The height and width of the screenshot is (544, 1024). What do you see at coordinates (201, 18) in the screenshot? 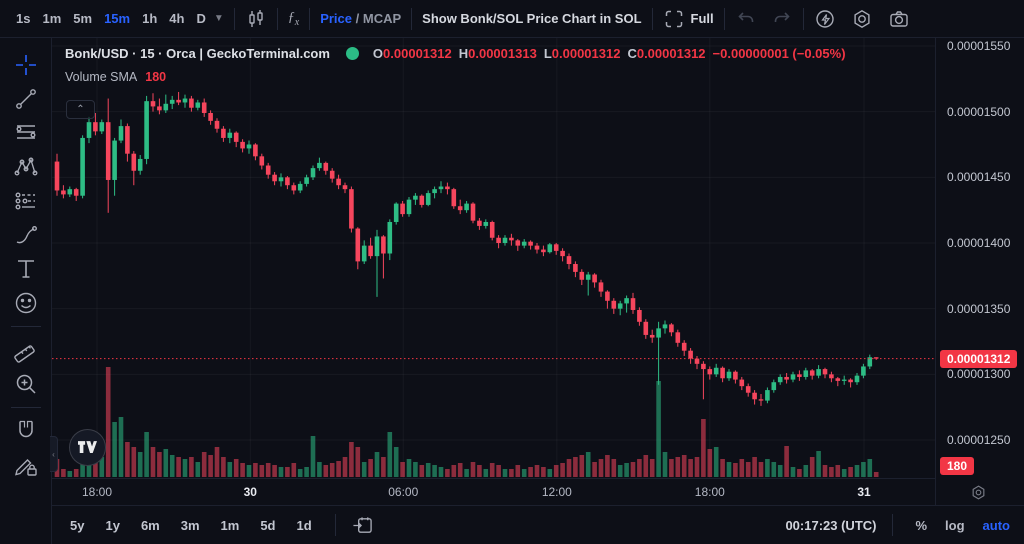
I see `timeframe-button-D: D` at bounding box center [201, 18].